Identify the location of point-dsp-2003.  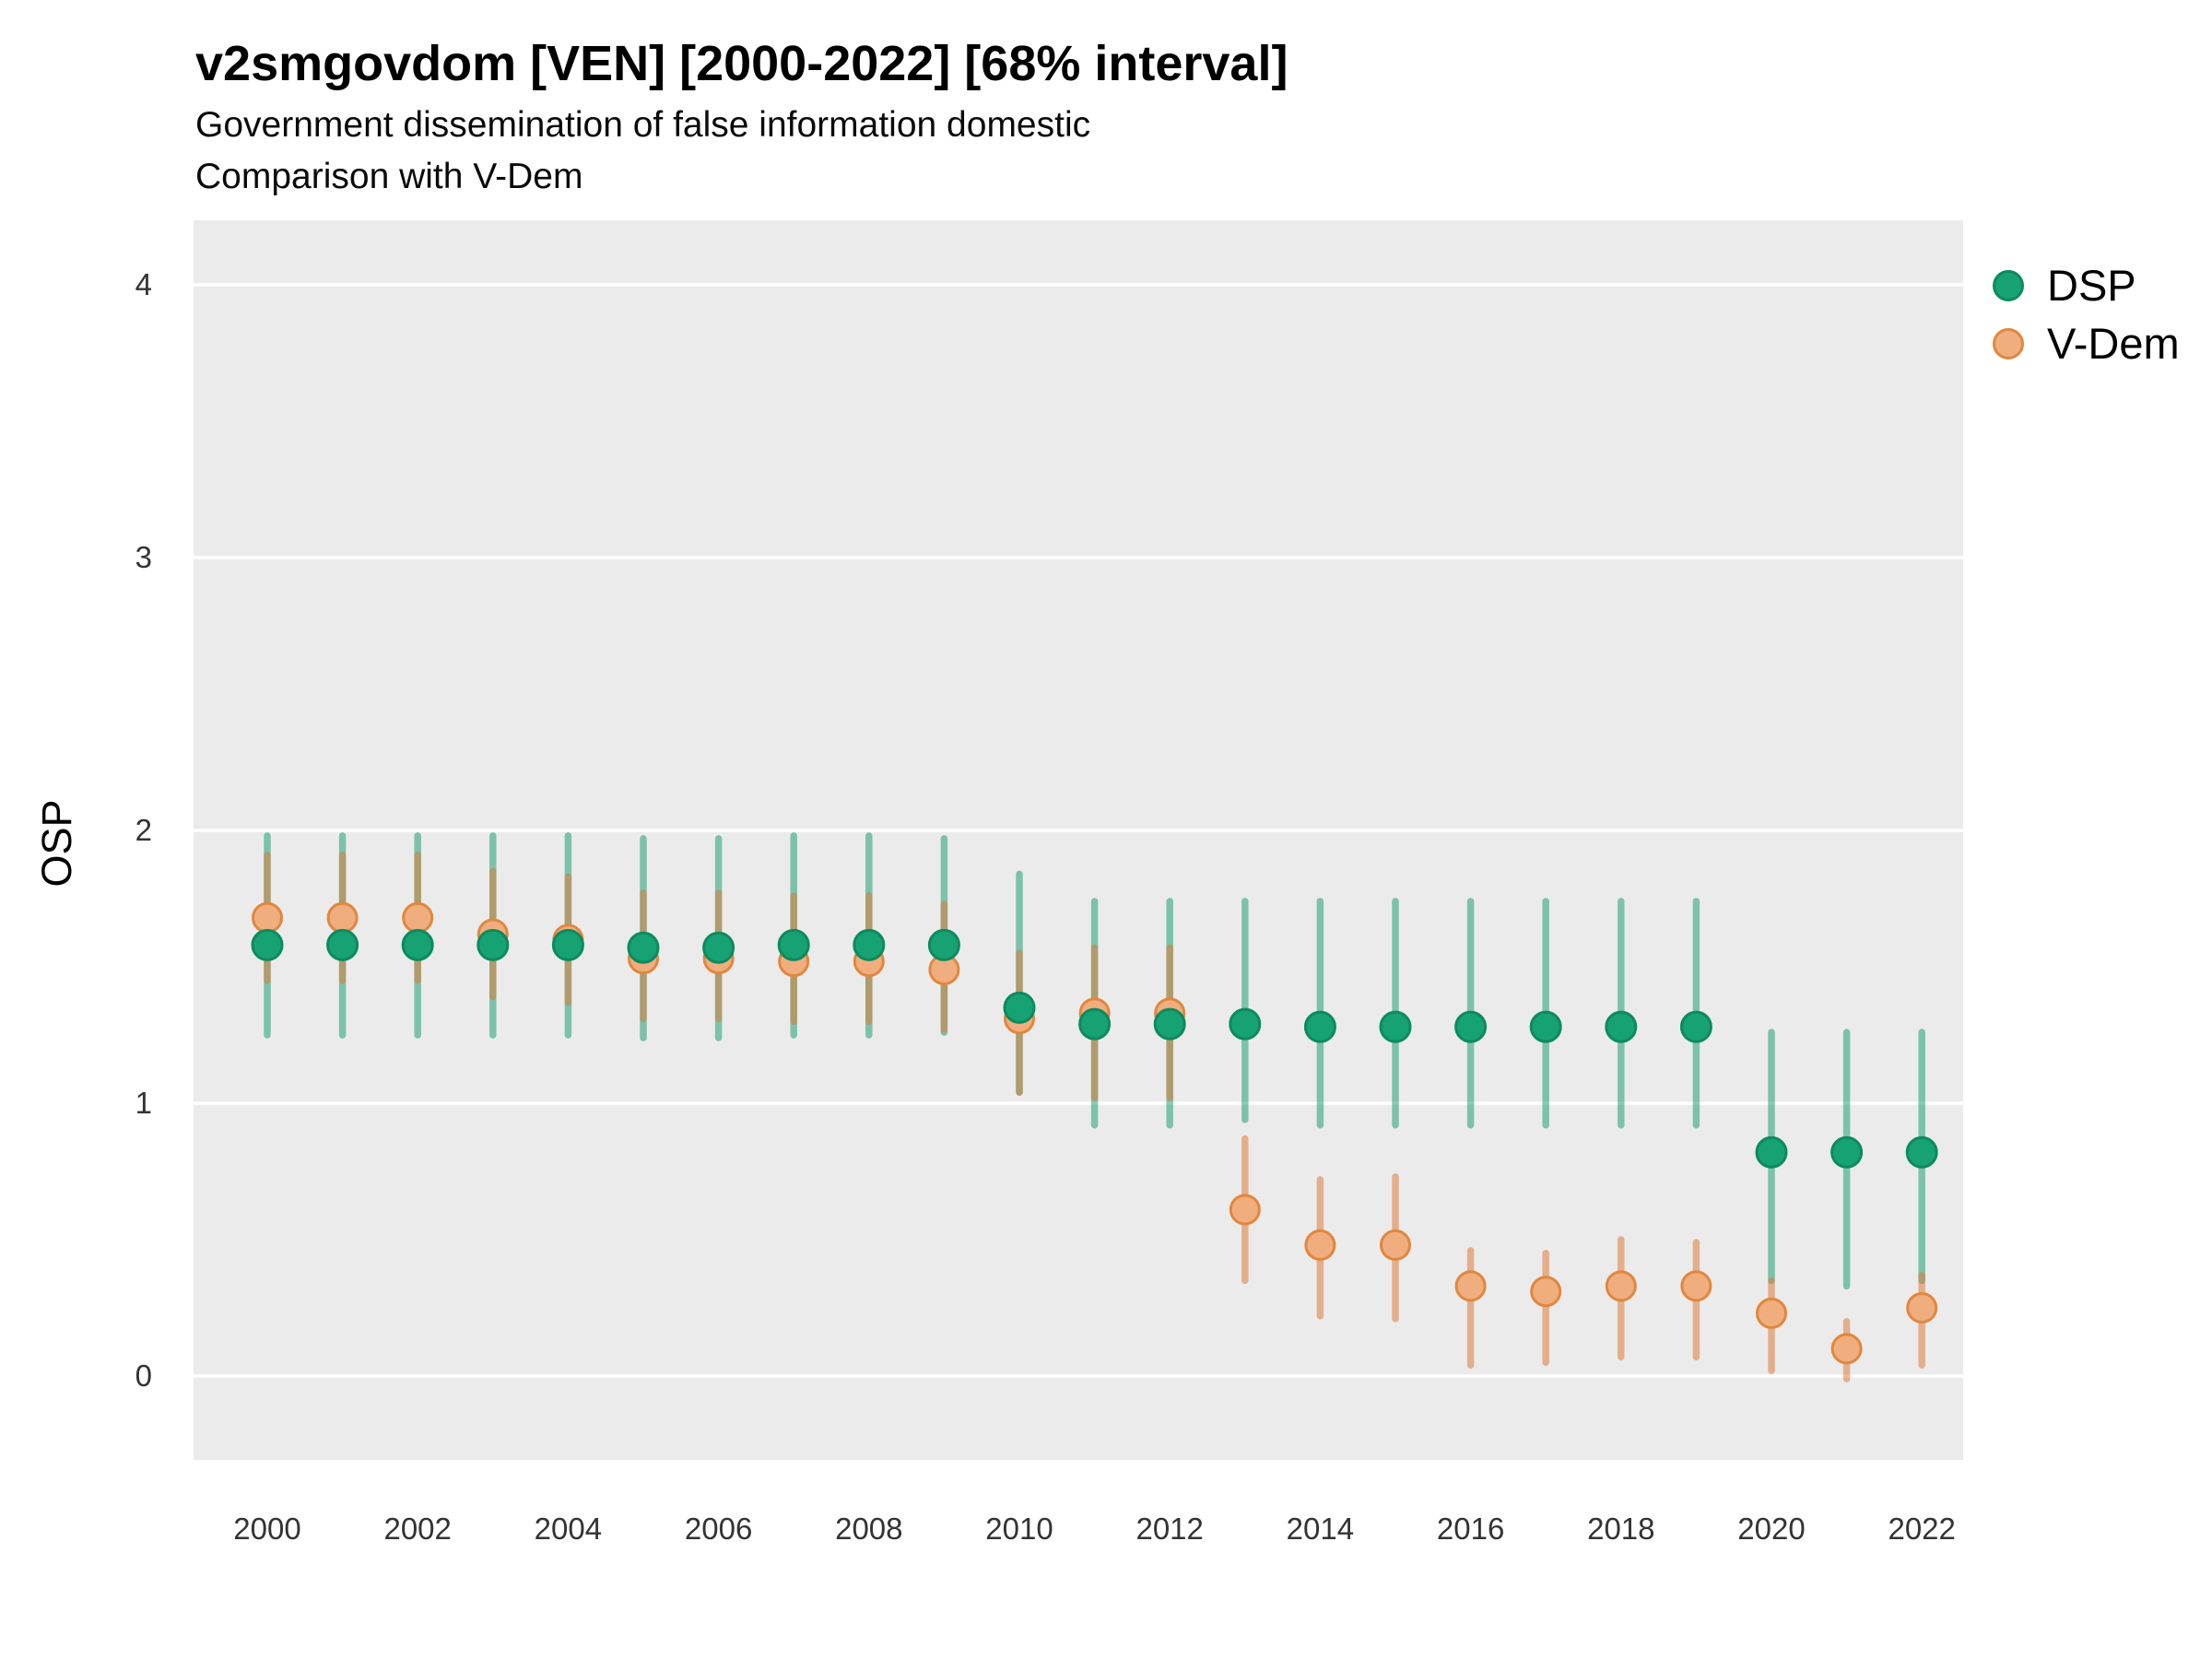
(493, 944).